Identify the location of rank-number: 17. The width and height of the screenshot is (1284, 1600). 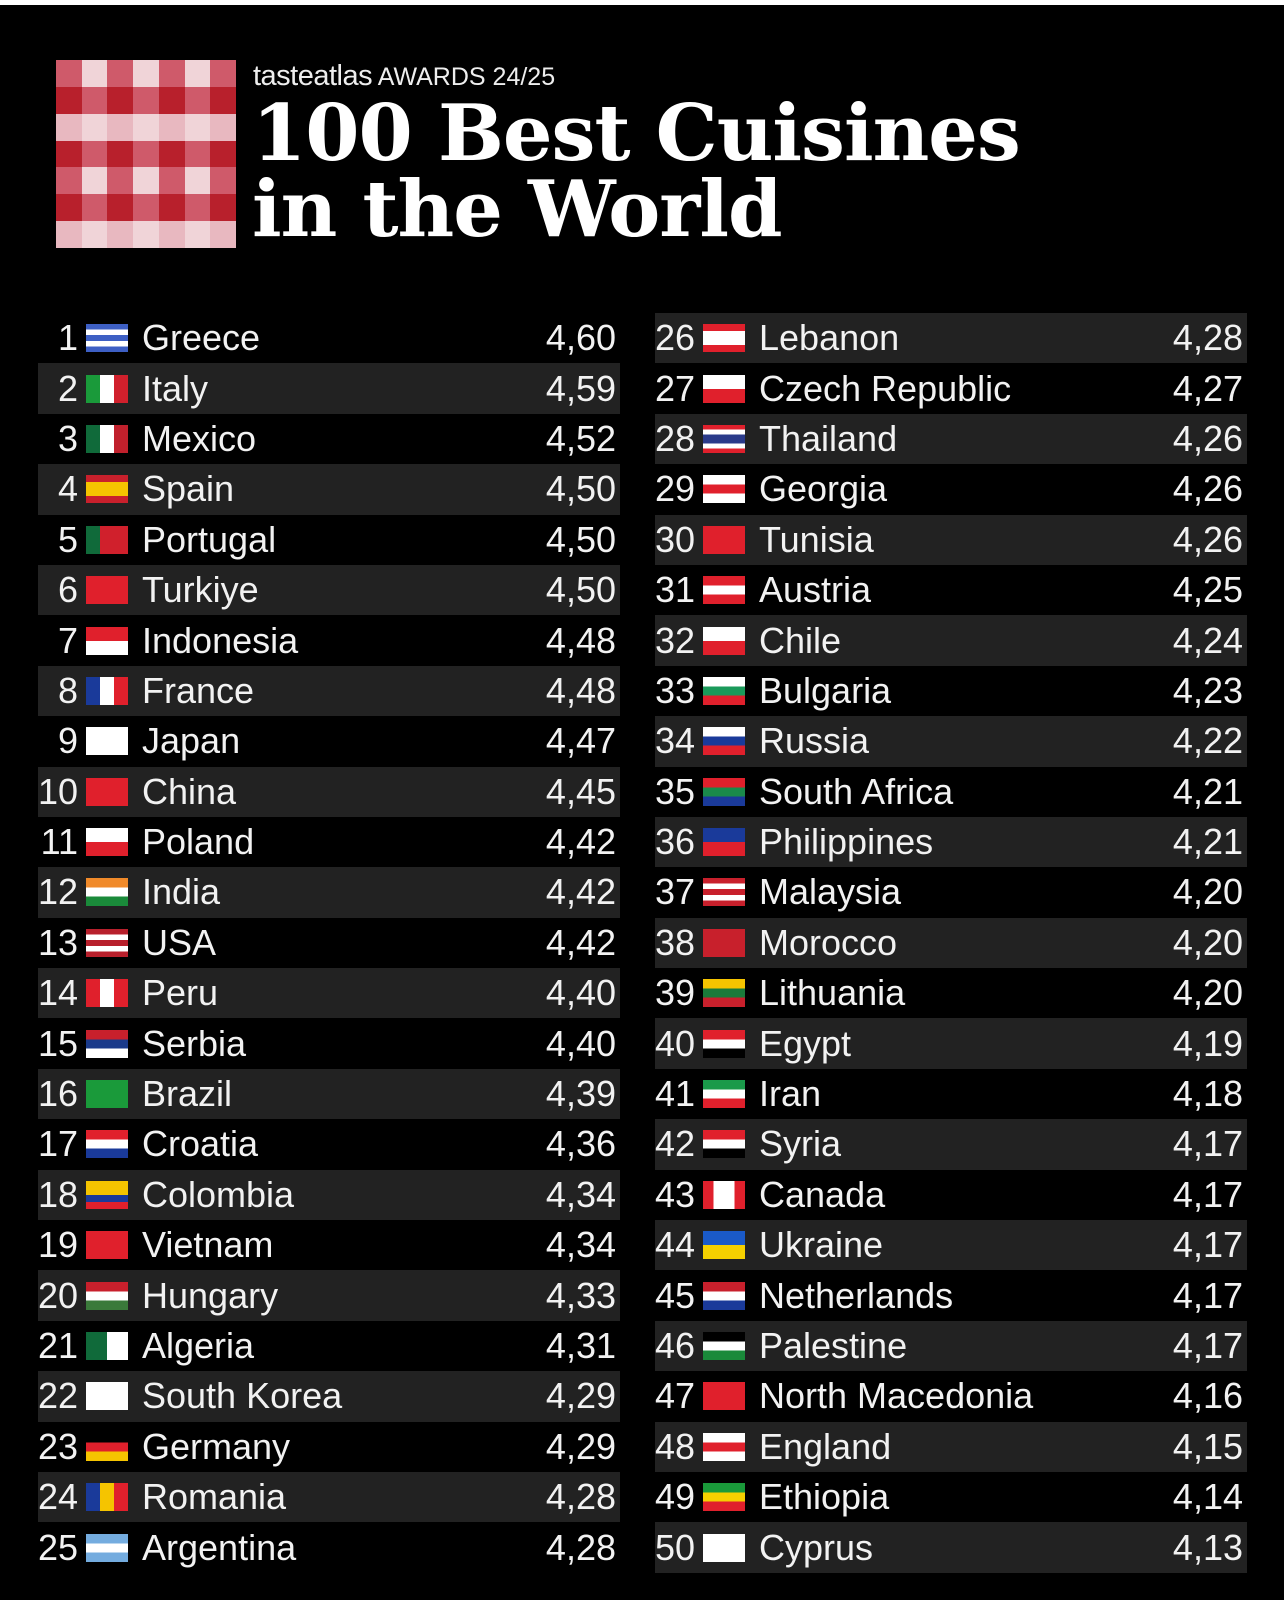
(58, 1144).